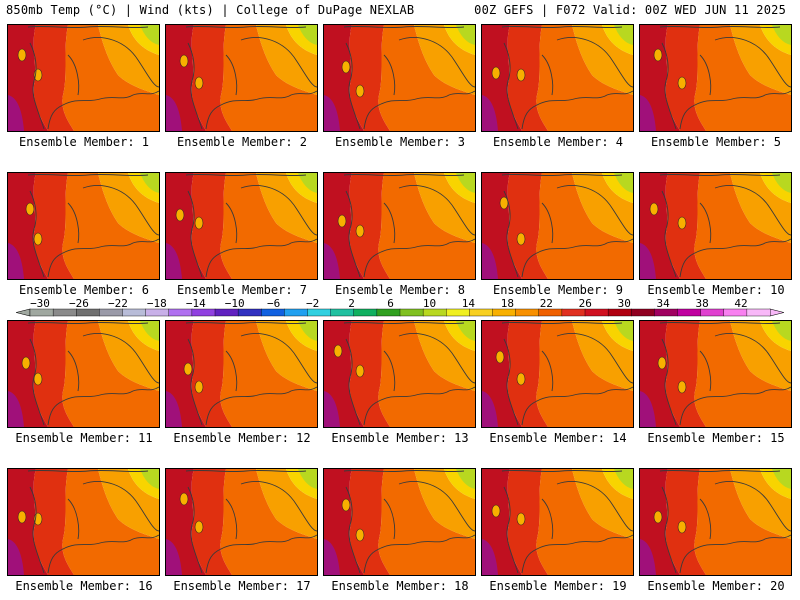  What do you see at coordinates (312, 303) in the screenshot?
I see `colorbar-tick-label: −2` at bounding box center [312, 303].